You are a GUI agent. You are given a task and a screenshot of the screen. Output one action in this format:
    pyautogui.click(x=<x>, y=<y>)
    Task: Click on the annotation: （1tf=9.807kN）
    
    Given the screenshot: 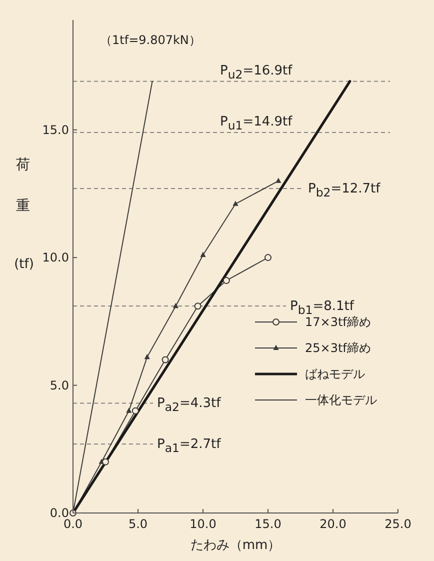 What is the action you would take?
    pyautogui.click(x=150, y=40)
    